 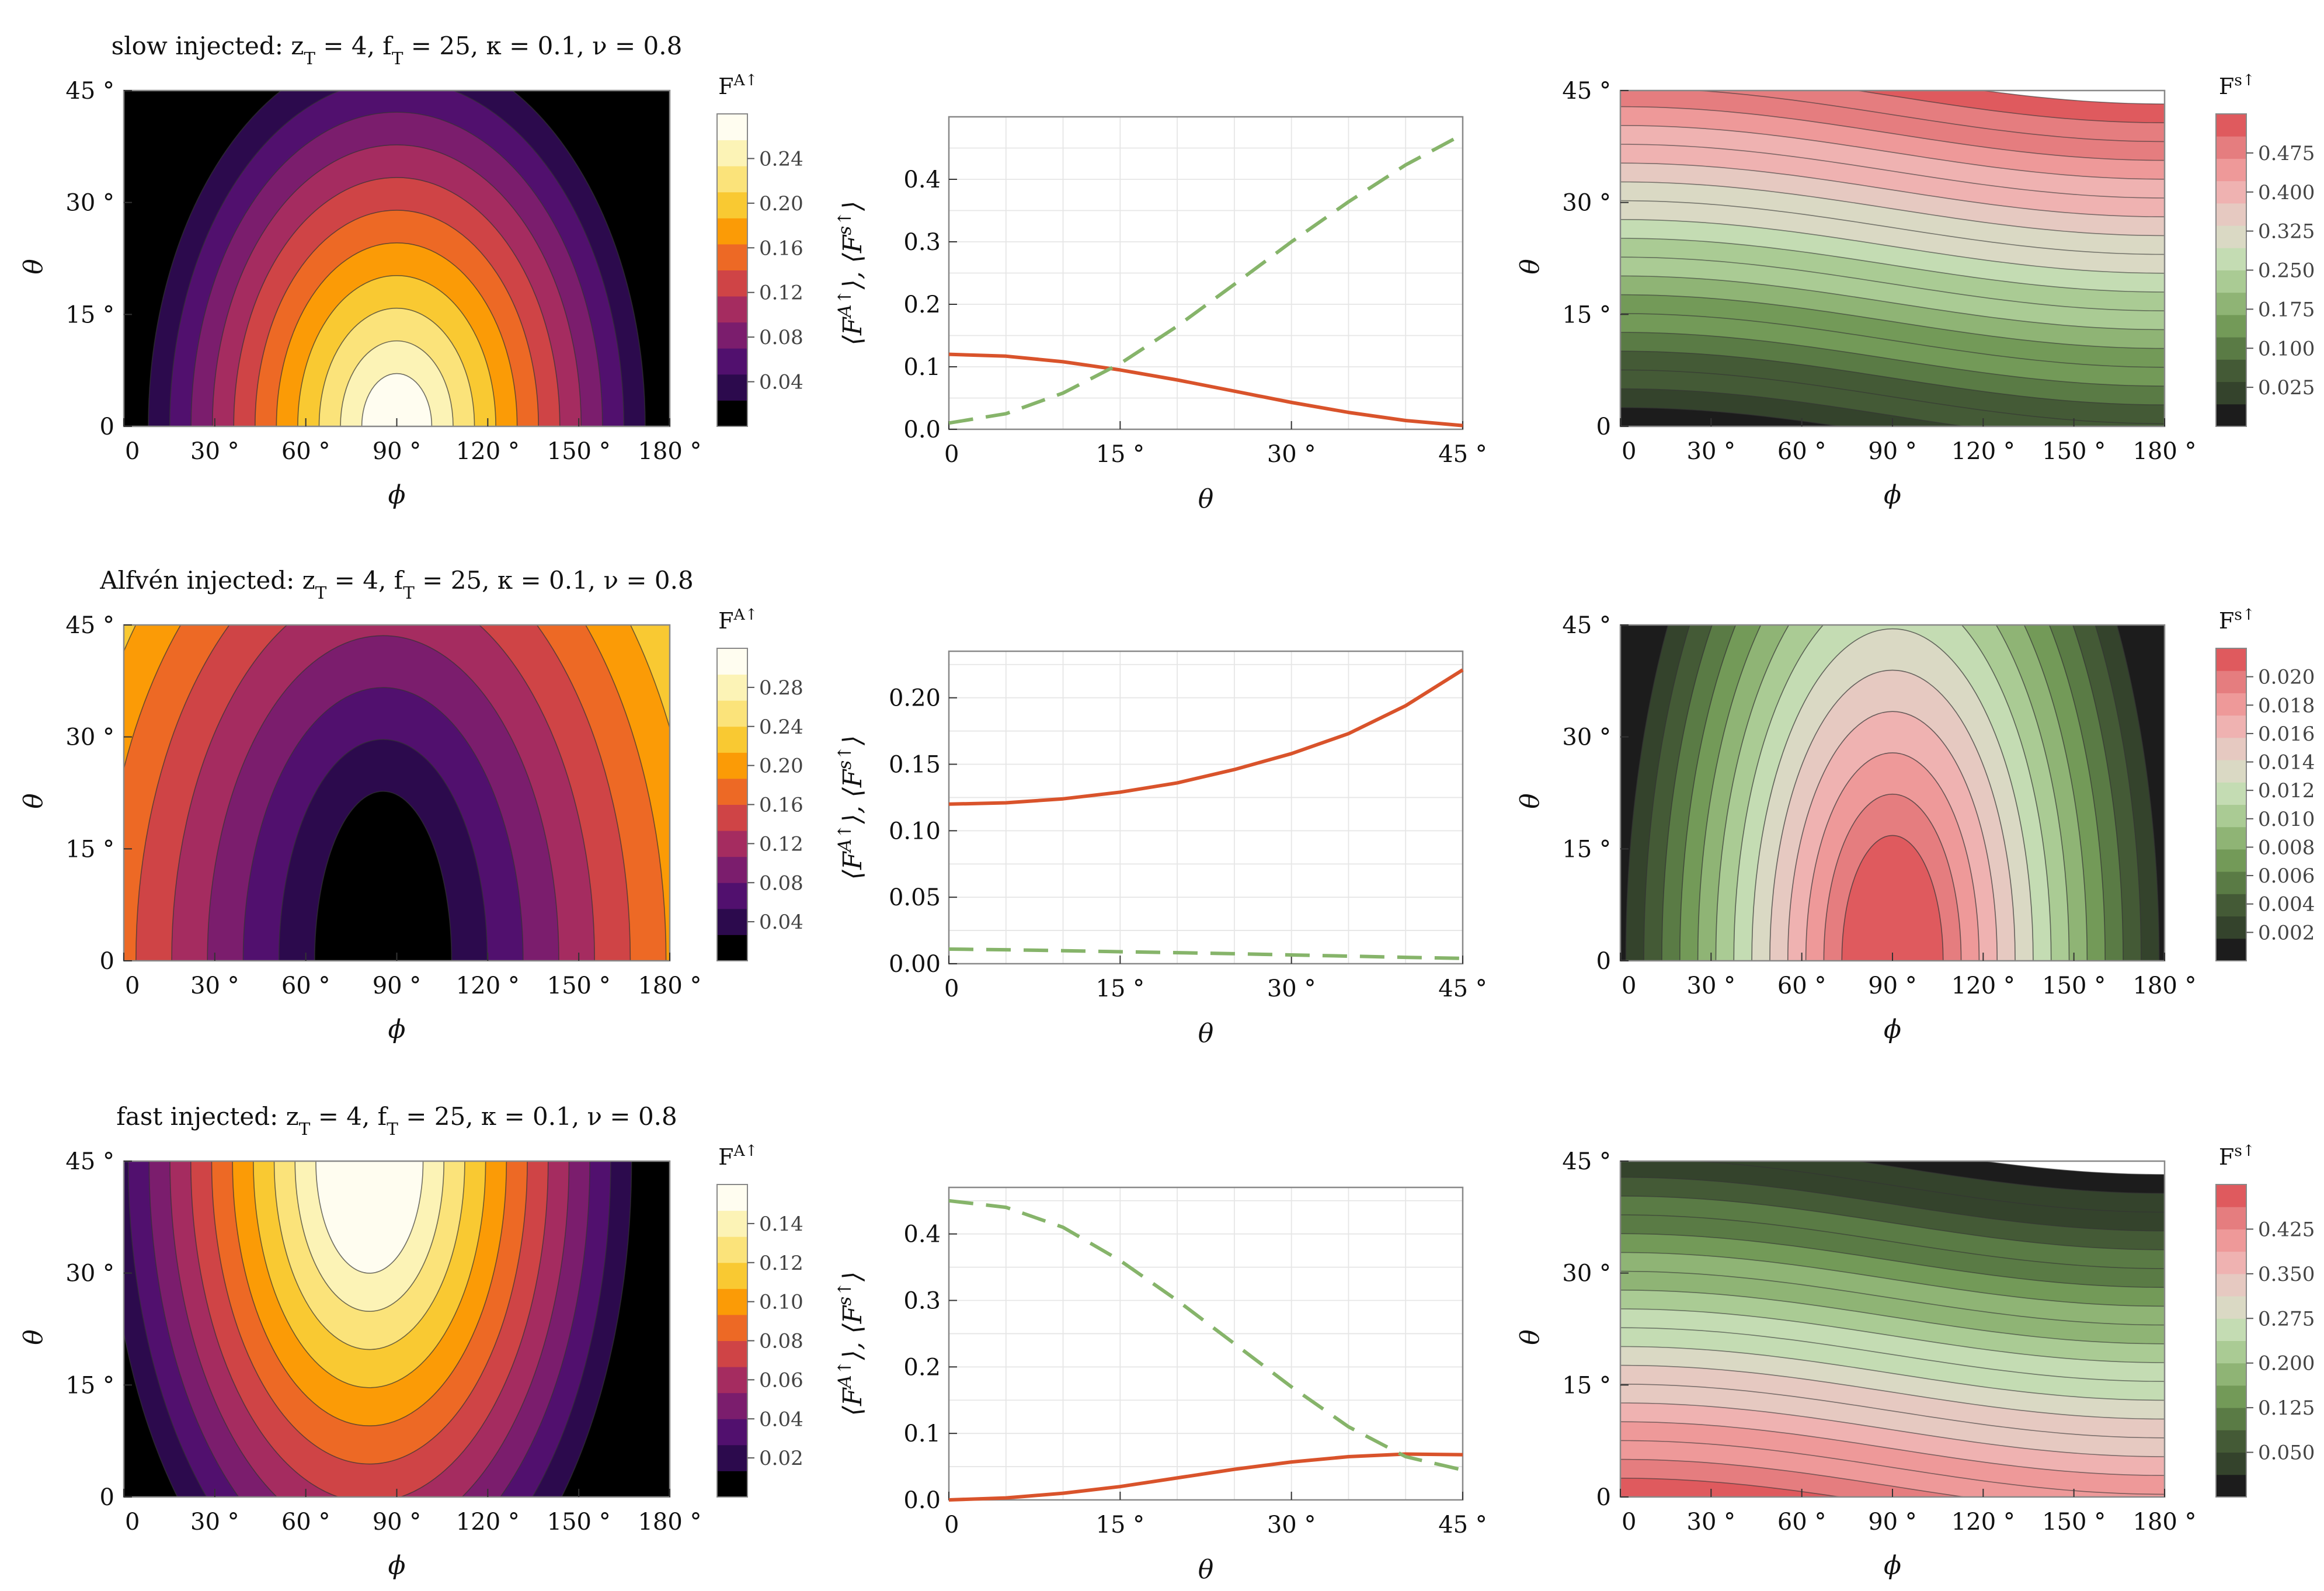 What do you see at coordinates (922, 243) in the screenshot?
I see `y-tick-label: 0.3` at bounding box center [922, 243].